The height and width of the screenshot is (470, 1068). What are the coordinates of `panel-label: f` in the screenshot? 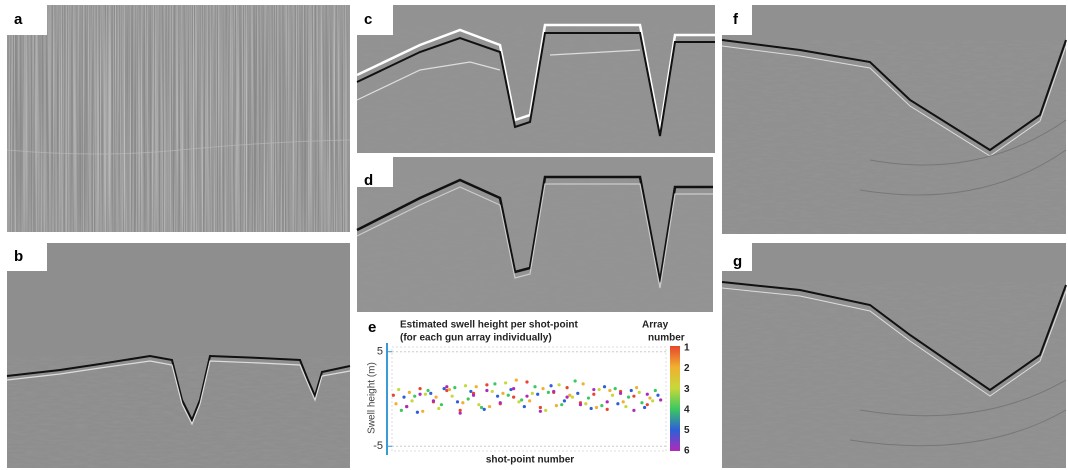 It's located at (736, 19).